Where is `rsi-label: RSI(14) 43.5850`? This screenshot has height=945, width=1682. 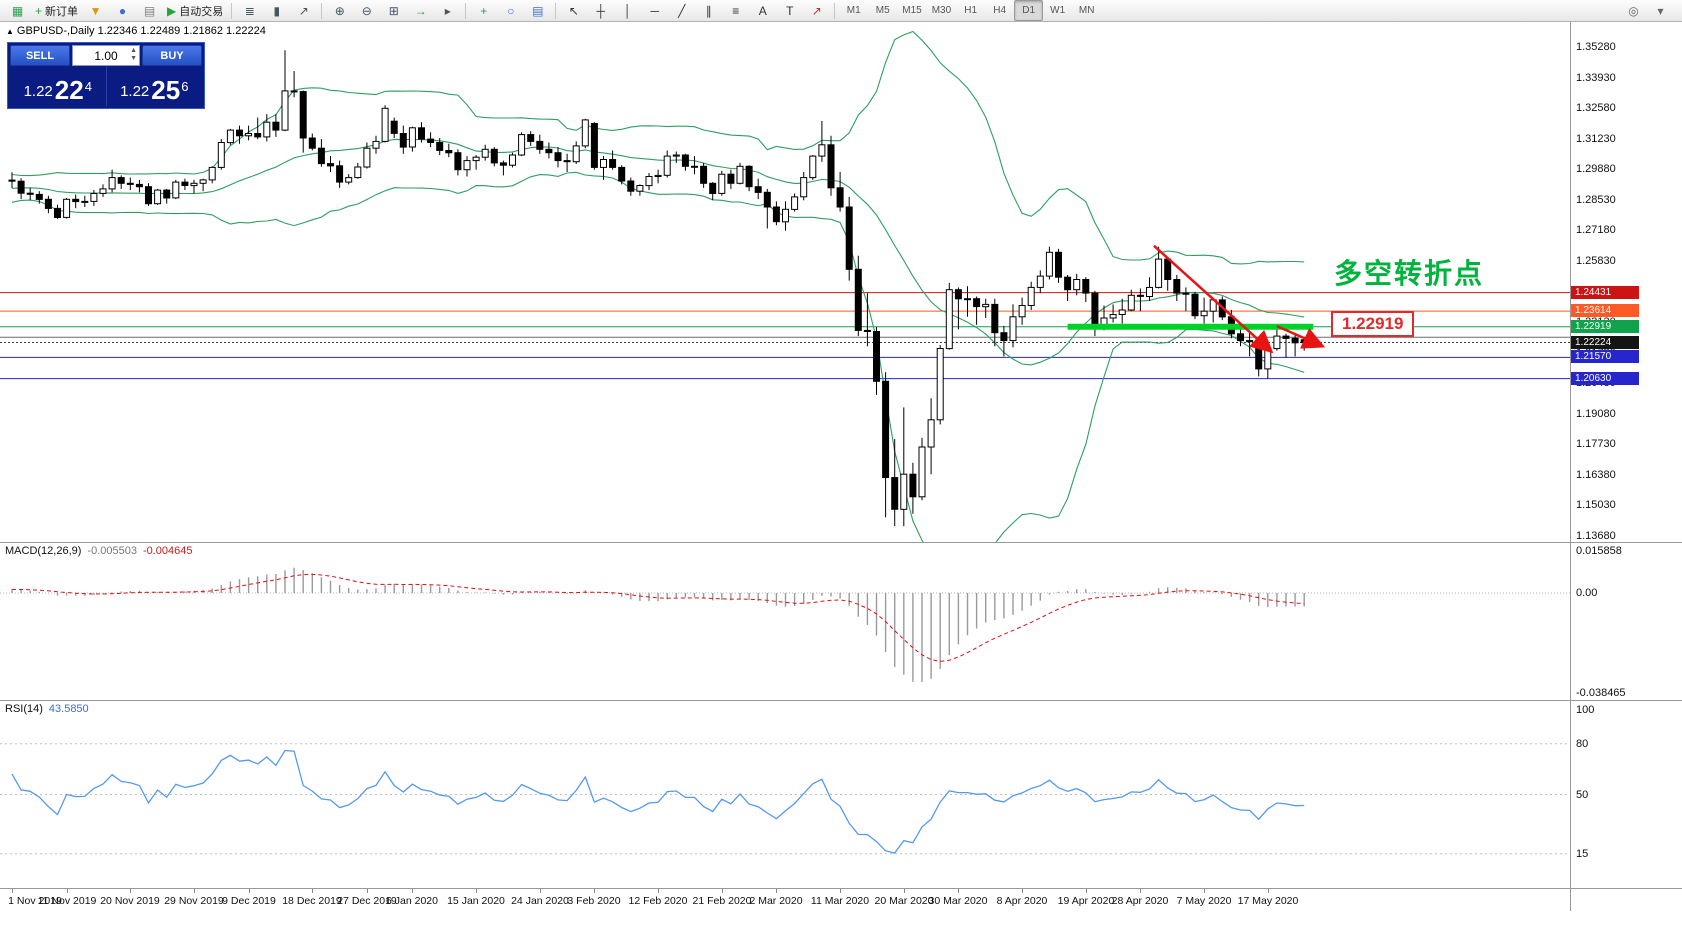
rsi-label: RSI(14) 43.5850 is located at coordinates (47, 709).